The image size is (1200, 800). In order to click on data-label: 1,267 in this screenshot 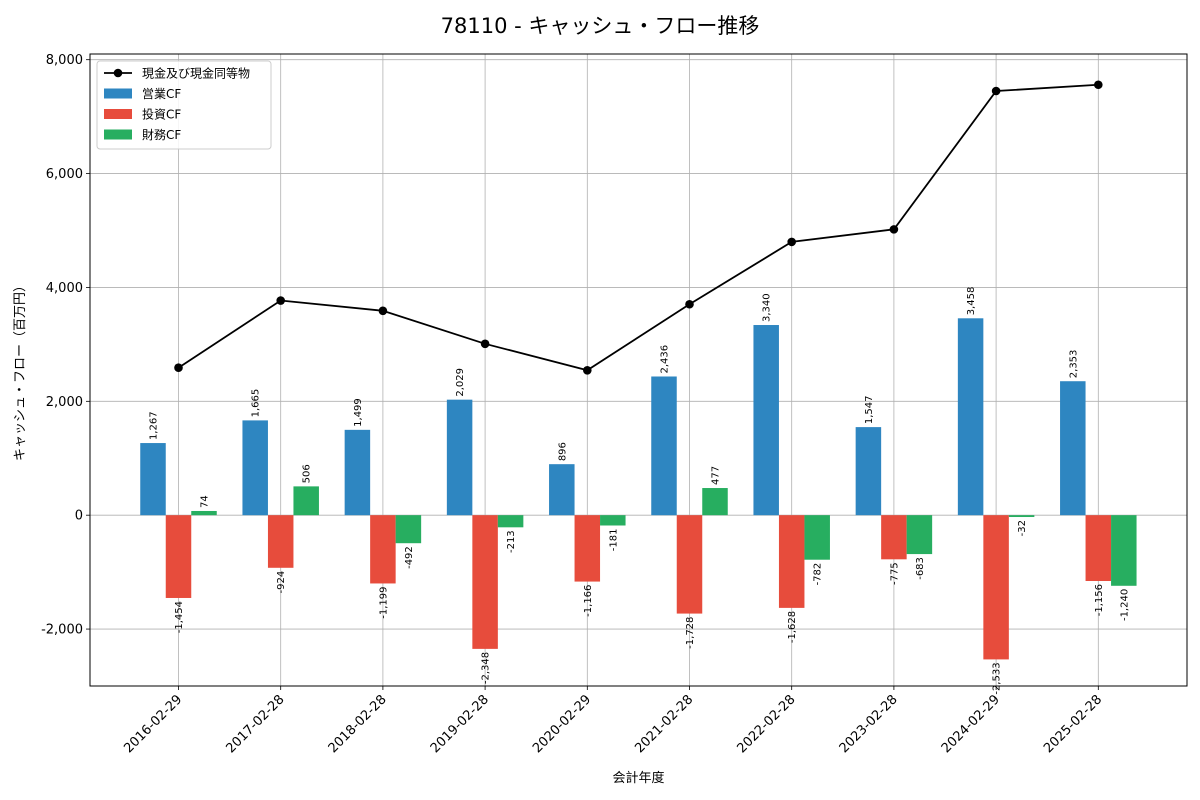, I will do `click(154, 425)`.